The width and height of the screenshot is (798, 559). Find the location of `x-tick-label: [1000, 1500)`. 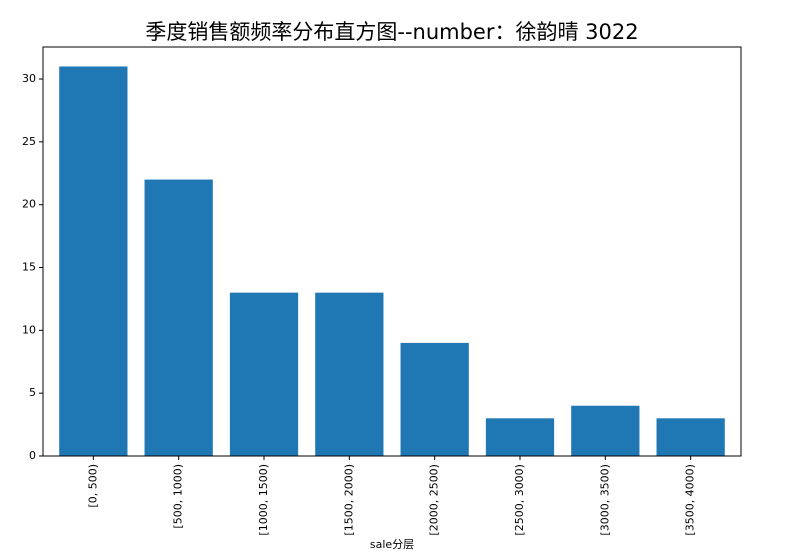

x-tick-label: [1000, 1500) is located at coordinates (263, 500).